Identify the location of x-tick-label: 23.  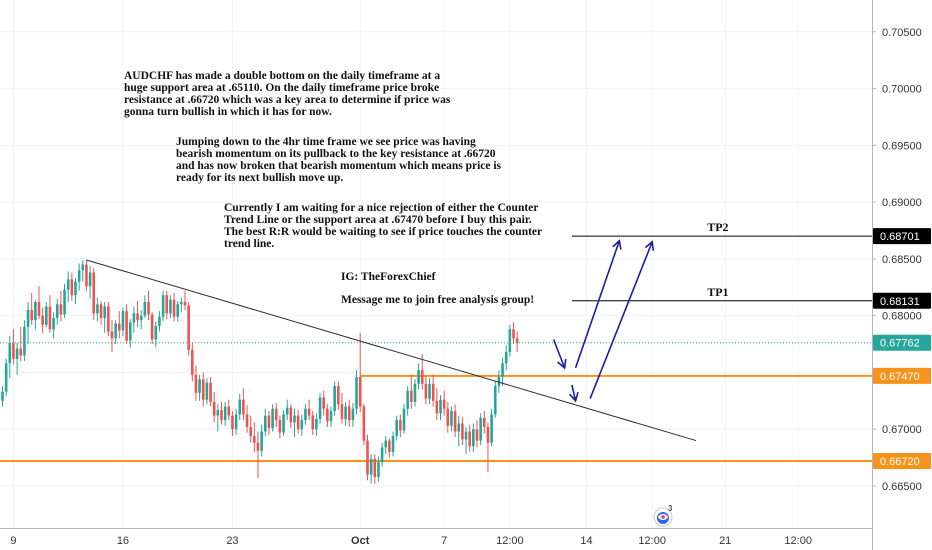
(232, 541).